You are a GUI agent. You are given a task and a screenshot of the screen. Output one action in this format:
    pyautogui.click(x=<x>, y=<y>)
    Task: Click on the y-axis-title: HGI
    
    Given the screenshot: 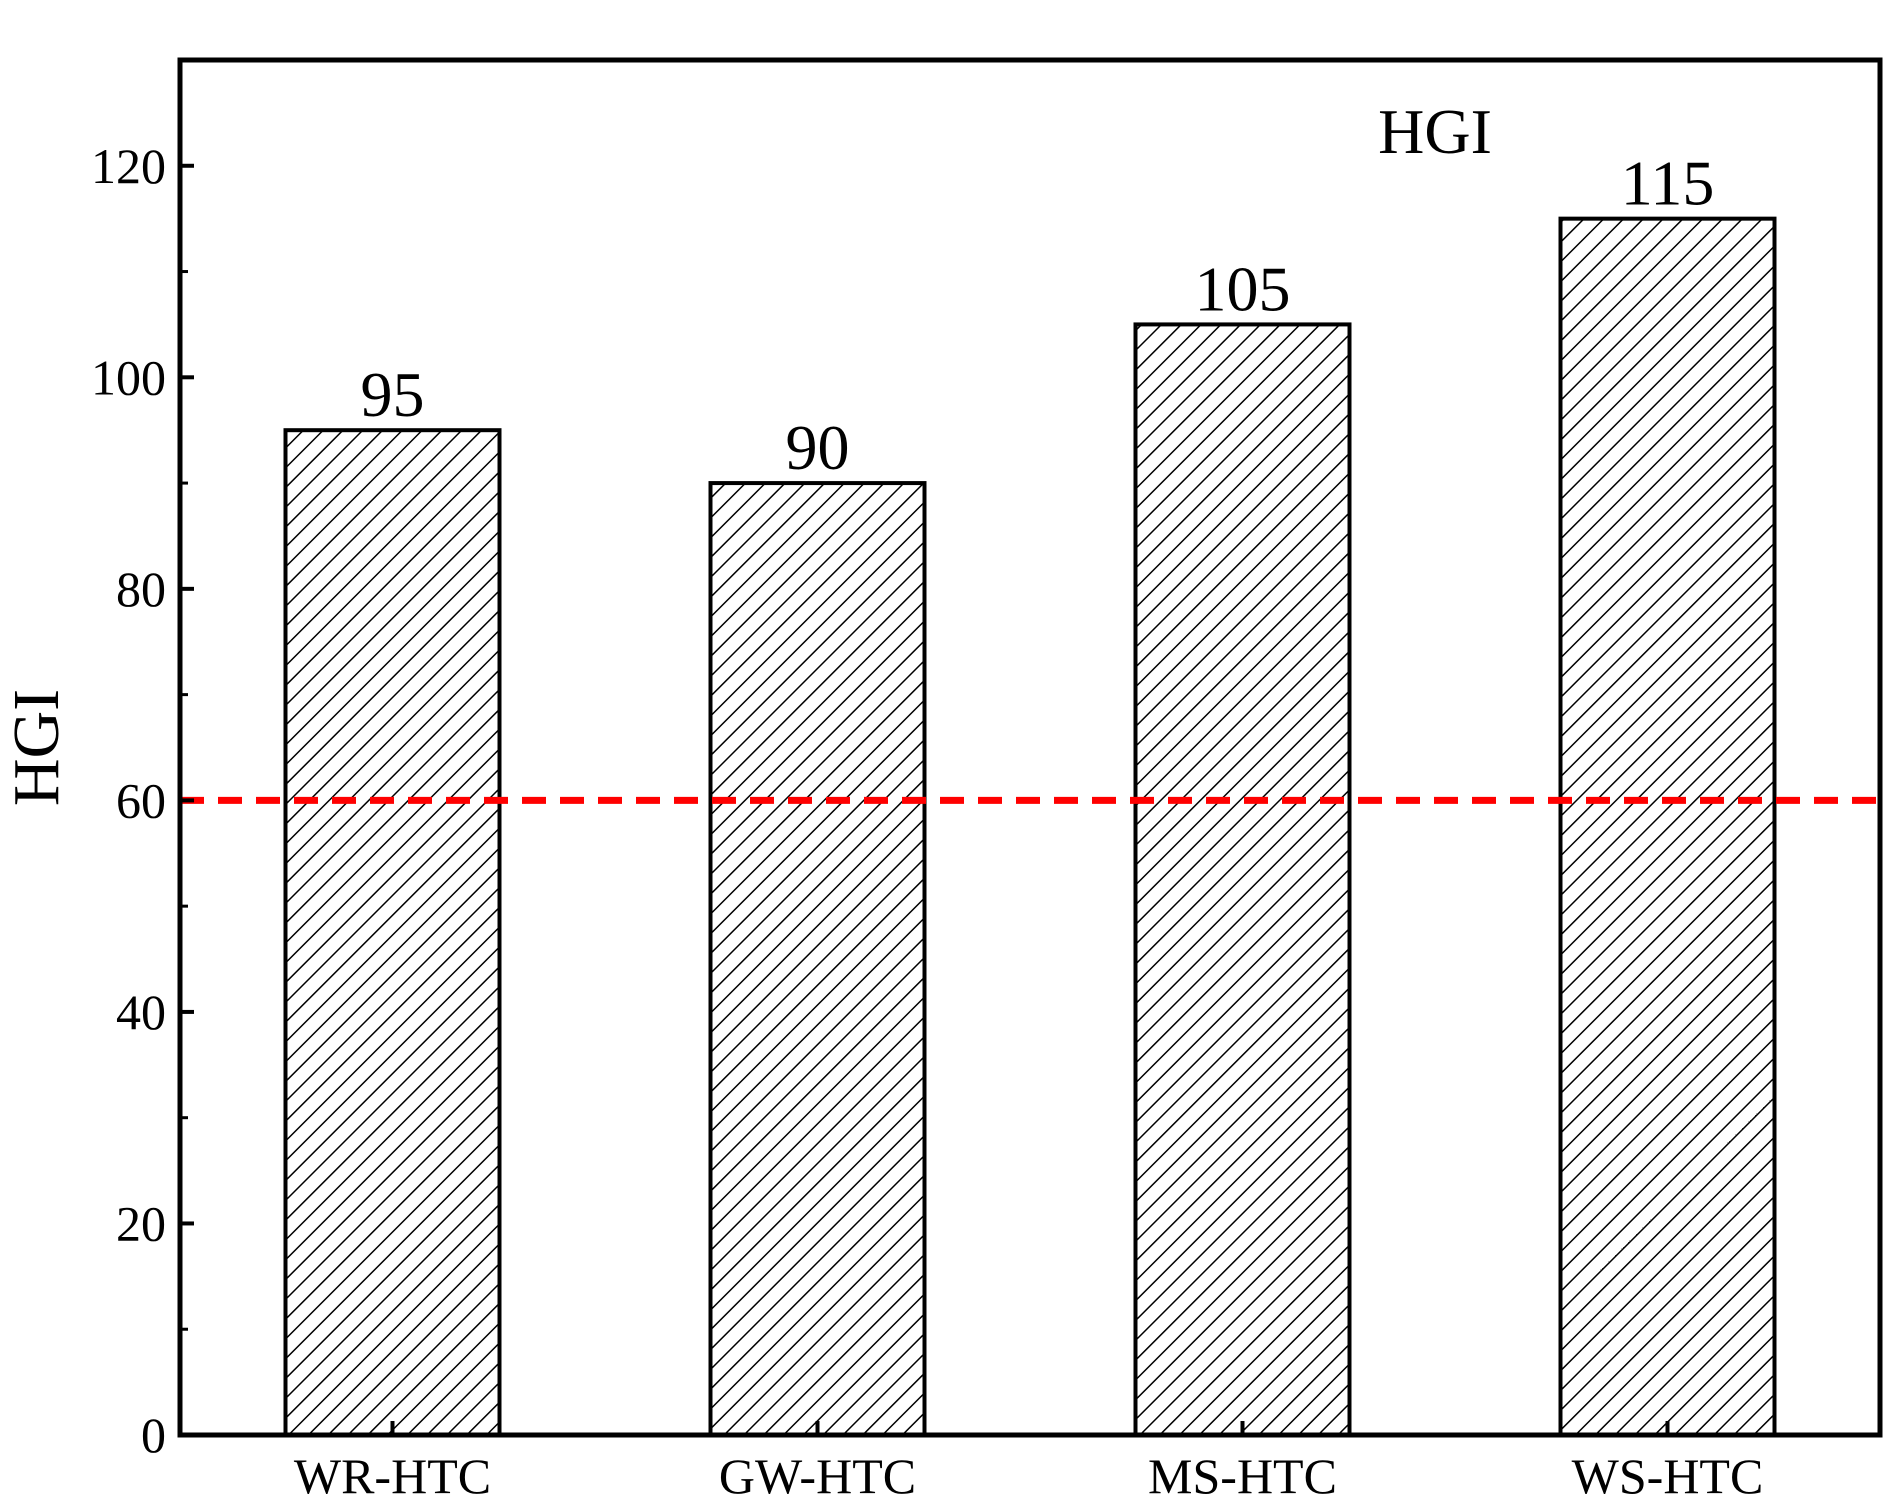 What is the action you would take?
    pyautogui.click(x=36, y=747)
    